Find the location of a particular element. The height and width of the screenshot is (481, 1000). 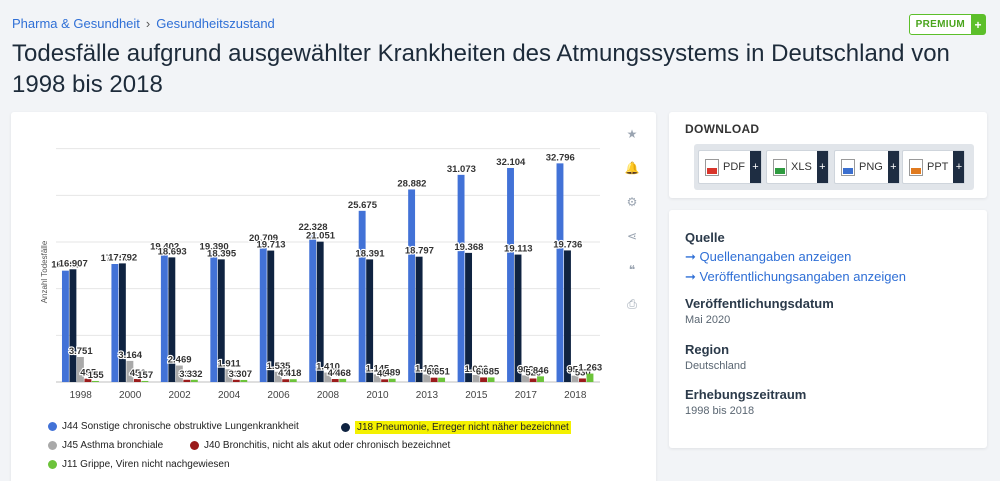

data-label: 2.469 is located at coordinates (180, 360).